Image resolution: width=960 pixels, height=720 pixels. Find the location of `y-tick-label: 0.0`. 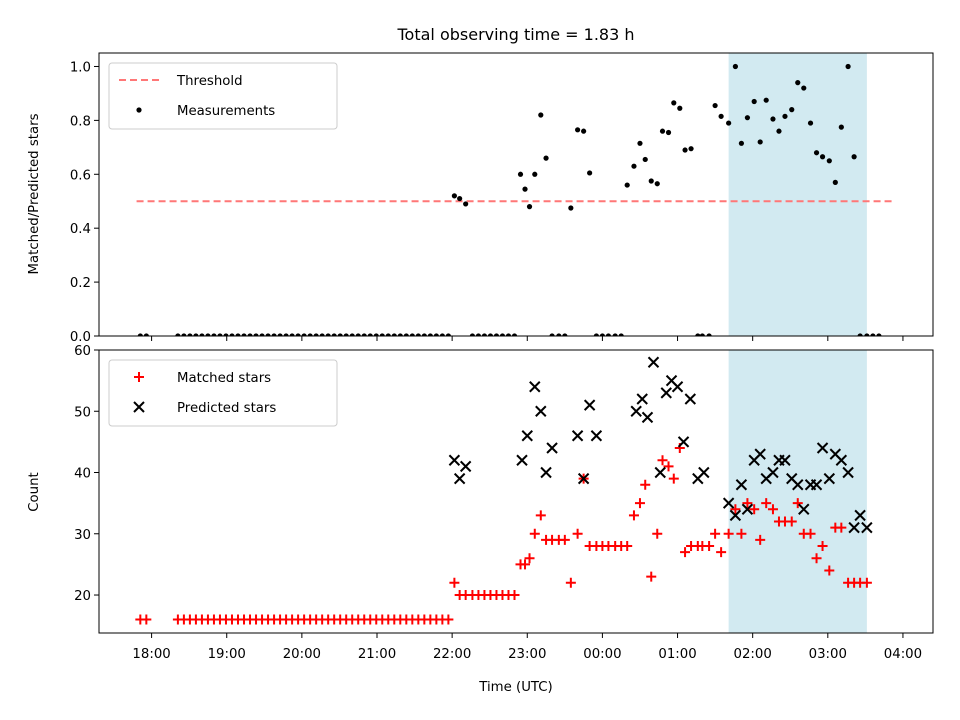

y-tick-label: 0.0 is located at coordinates (80, 337).